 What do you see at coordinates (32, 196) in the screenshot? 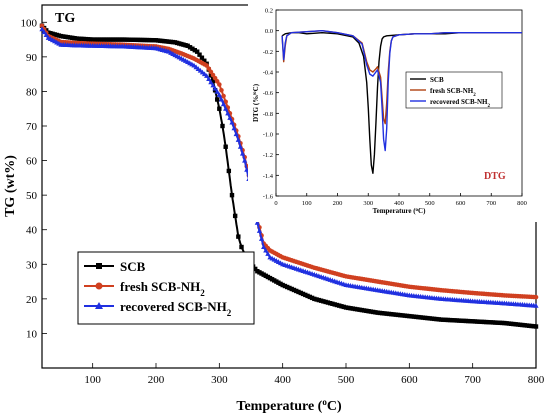
I see `y-tick-label: 50` at bounding box center [32, 196].